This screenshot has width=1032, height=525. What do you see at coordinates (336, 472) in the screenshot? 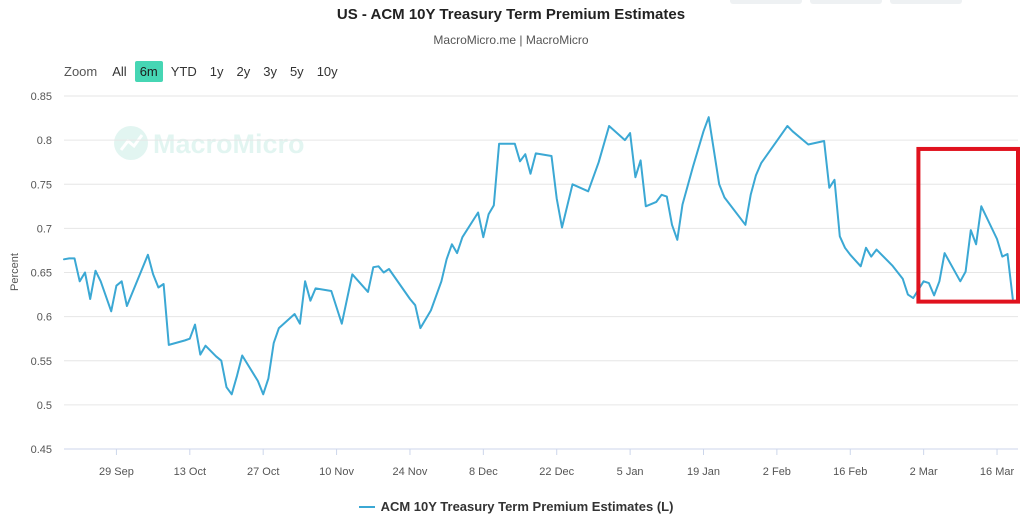
I see `x-tick-label: 10 Nov` at bounding box center [336, 472].